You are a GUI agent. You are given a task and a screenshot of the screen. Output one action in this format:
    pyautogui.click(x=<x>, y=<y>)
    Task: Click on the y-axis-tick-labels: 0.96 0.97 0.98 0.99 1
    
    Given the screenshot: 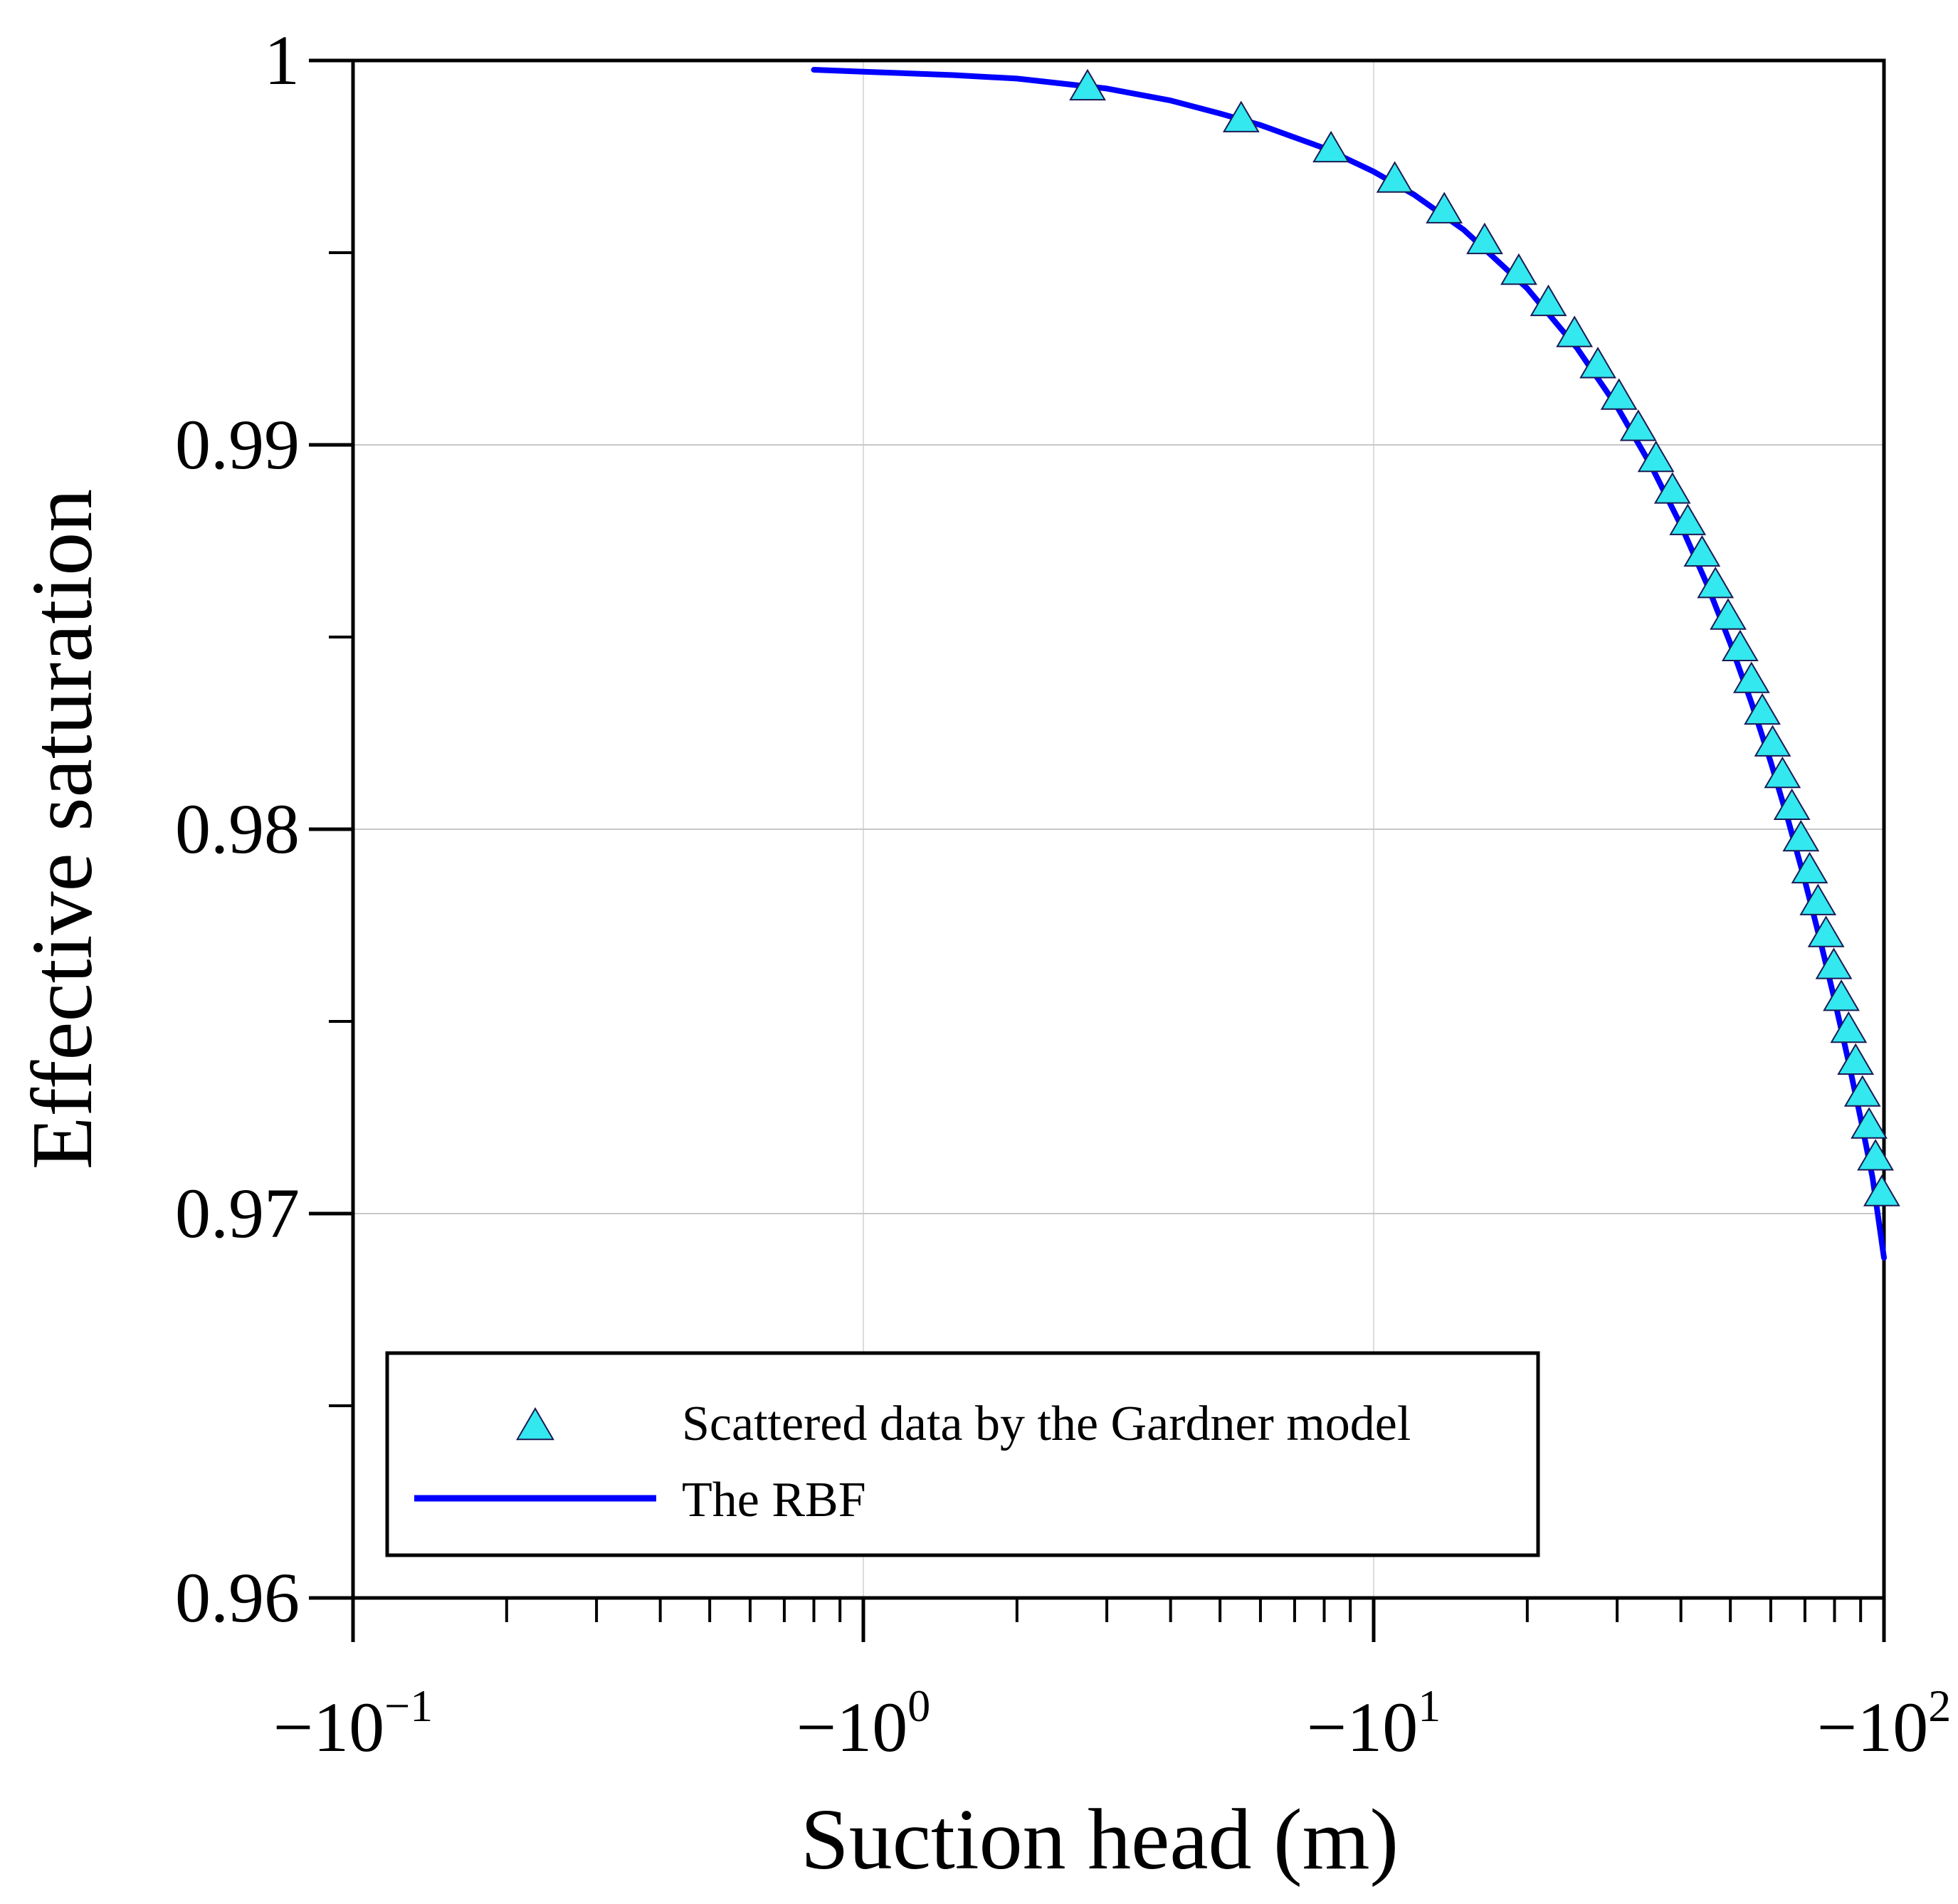 What is the action you would take?
    pyautogui.click(x=237, y=829)
    